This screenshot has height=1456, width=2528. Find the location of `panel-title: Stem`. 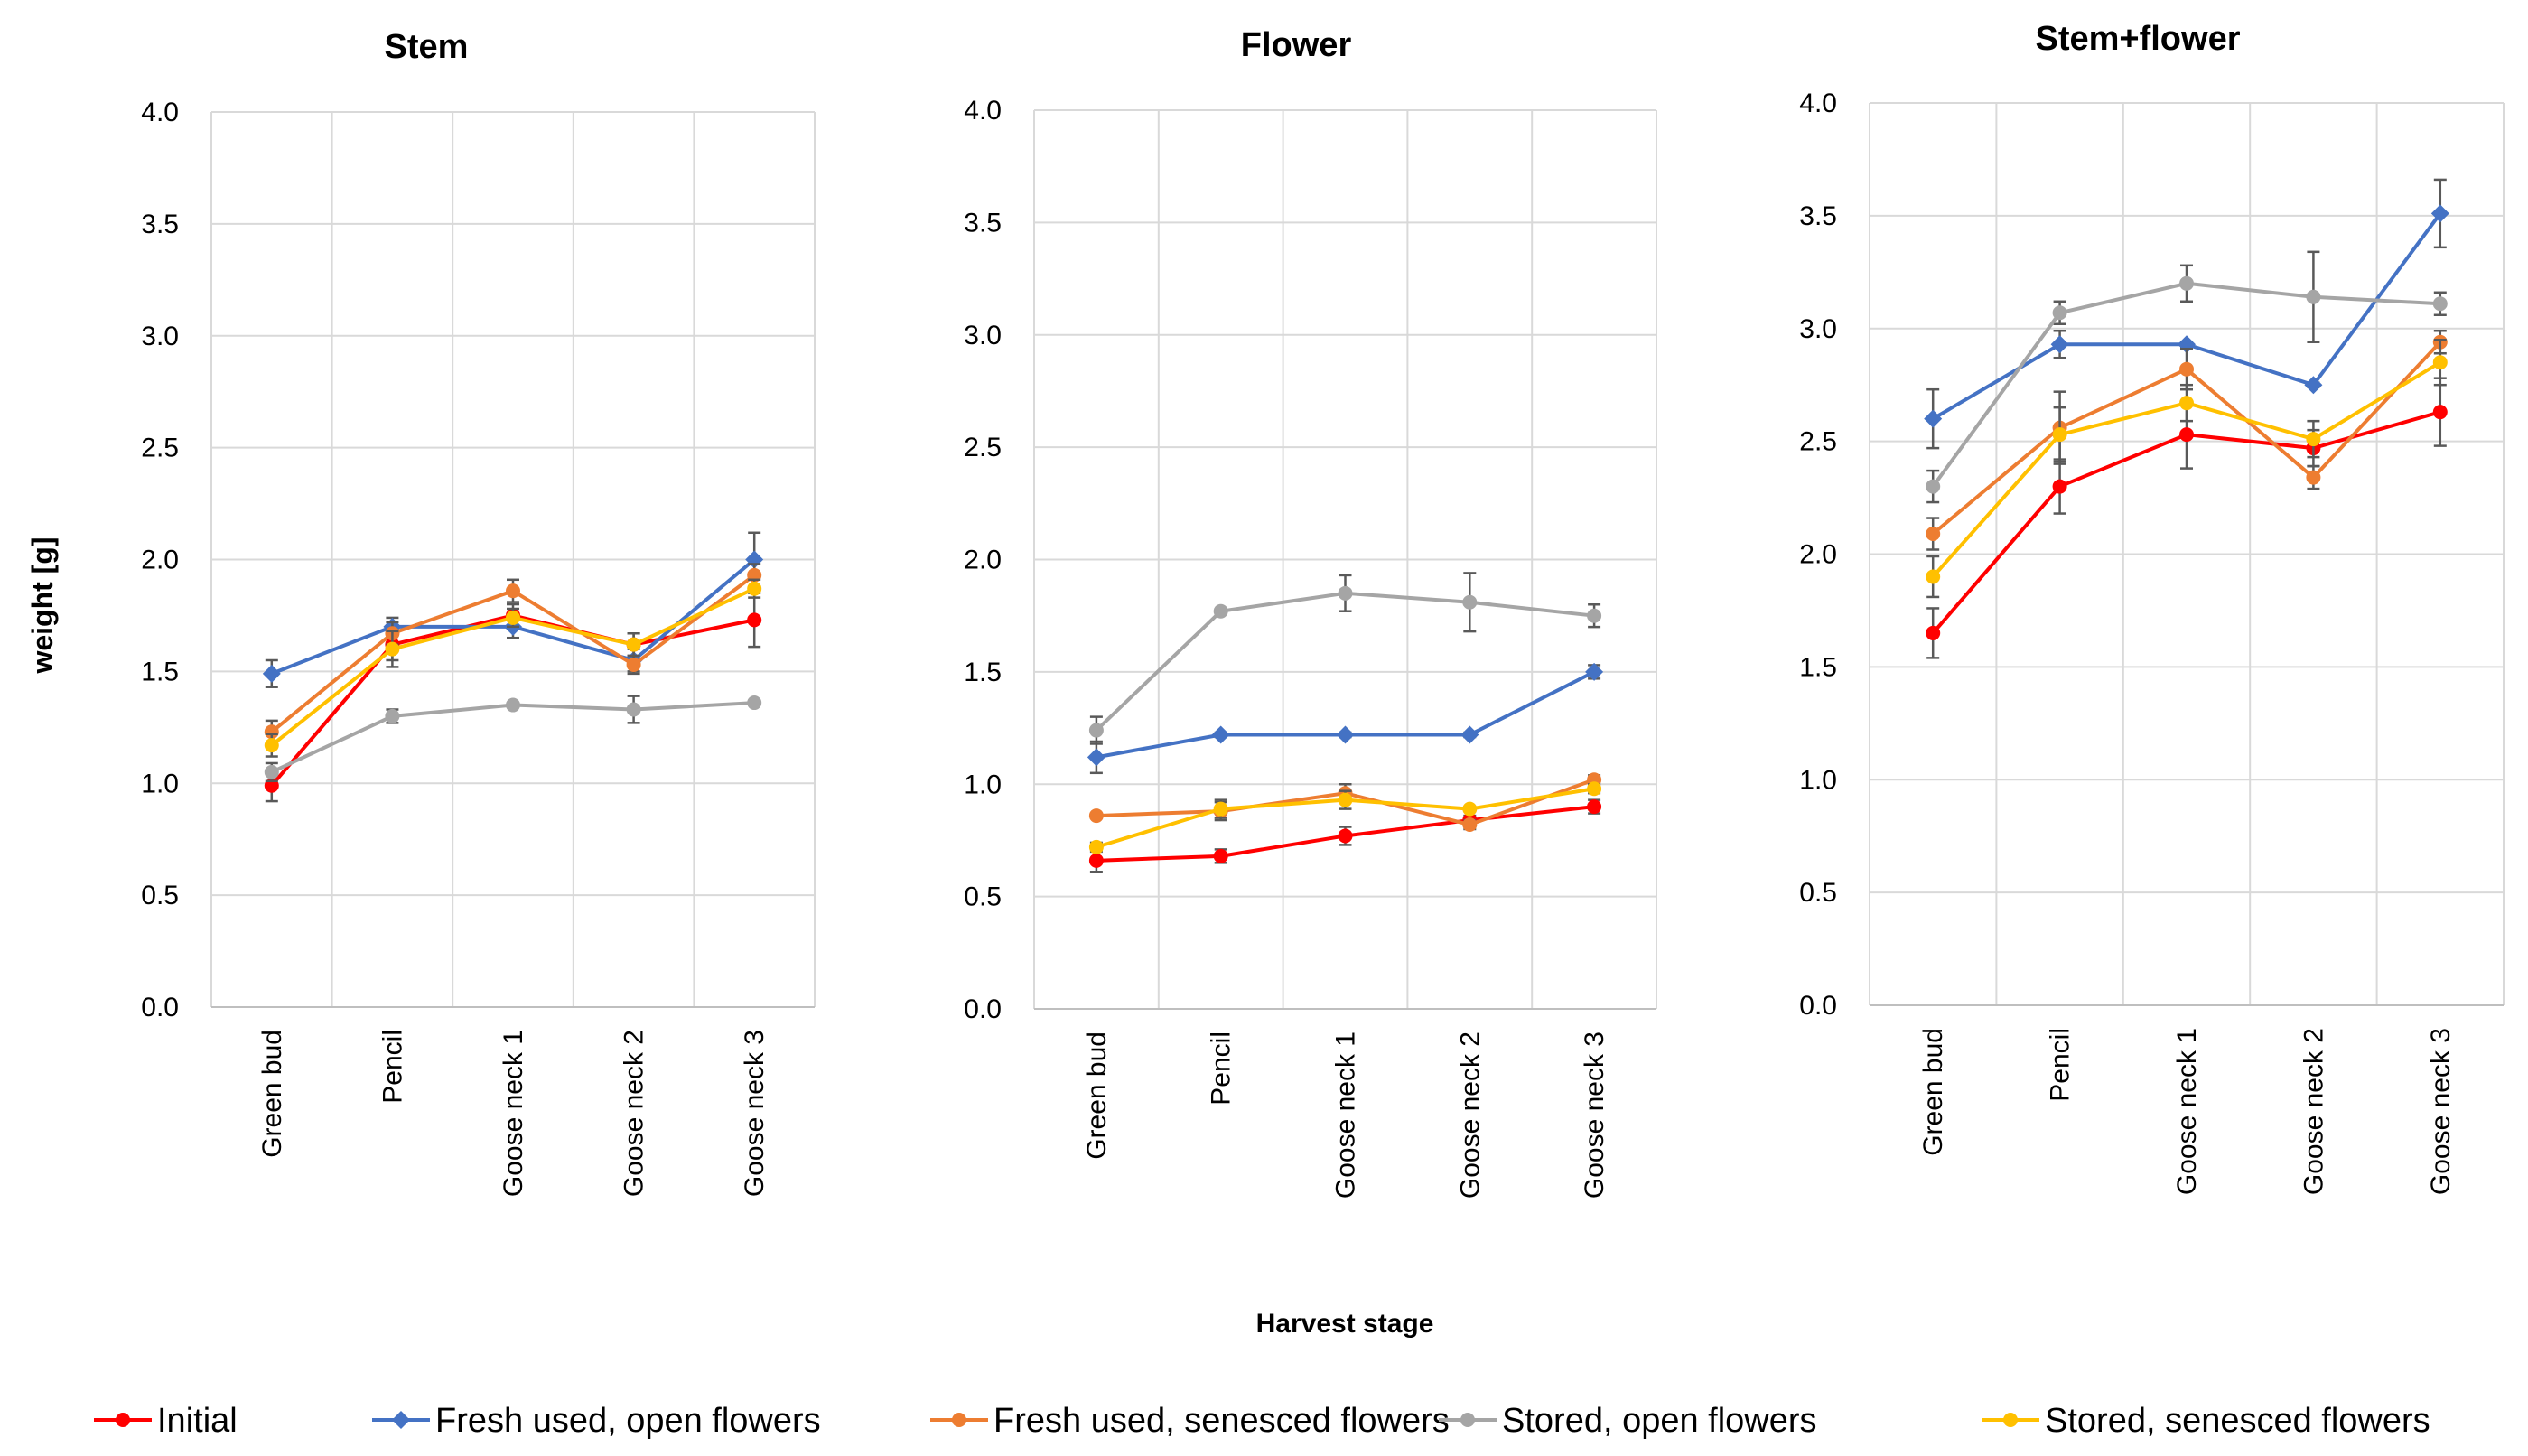

panel-title: Stem is located at coordinates (427, 47).